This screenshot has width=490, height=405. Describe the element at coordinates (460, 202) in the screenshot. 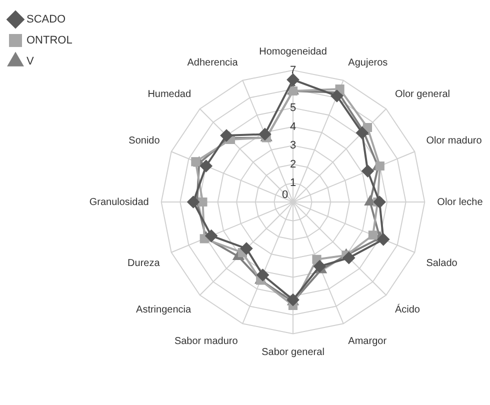

I see `spoke-label: Olor leche` at that location.